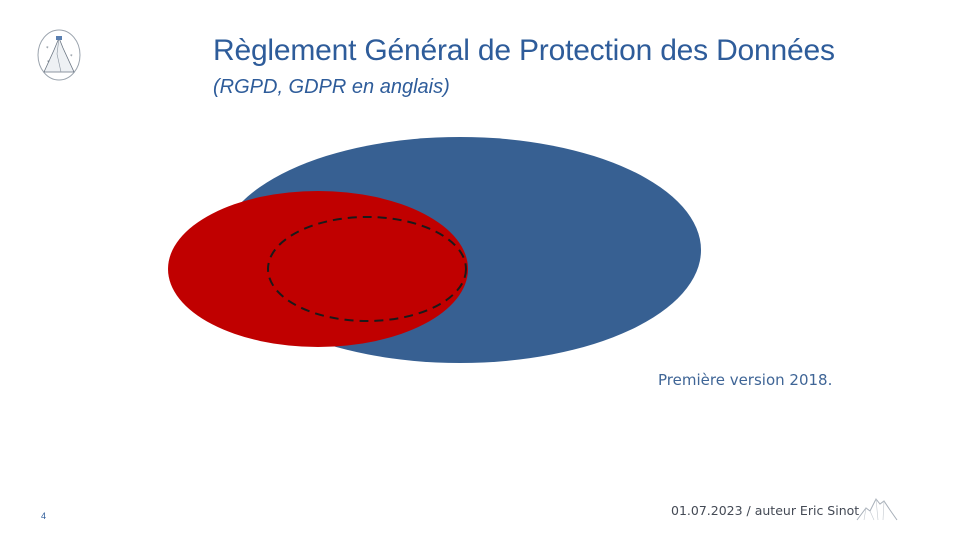 Image resolution: width=960 pixels, height=540 pixels. I want to click on small-red-ellipse, so click(318, 269).